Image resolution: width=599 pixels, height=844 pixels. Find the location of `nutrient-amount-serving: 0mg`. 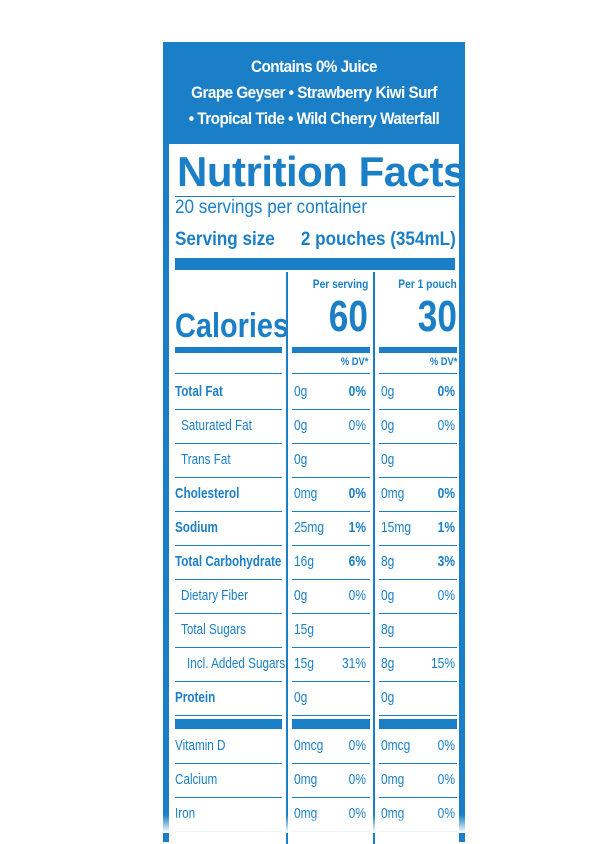

nutrient-amount-serving: 0mg is located at coordinates (306, 493).